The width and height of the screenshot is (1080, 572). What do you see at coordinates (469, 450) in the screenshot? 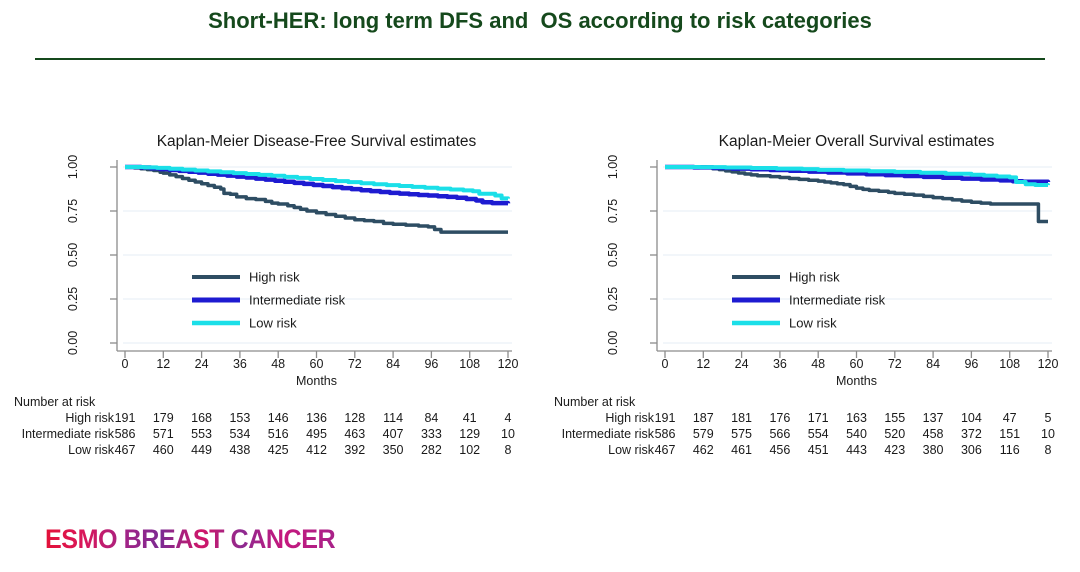
I see `risk-table-value: 102` at bounding box center [469, 450].